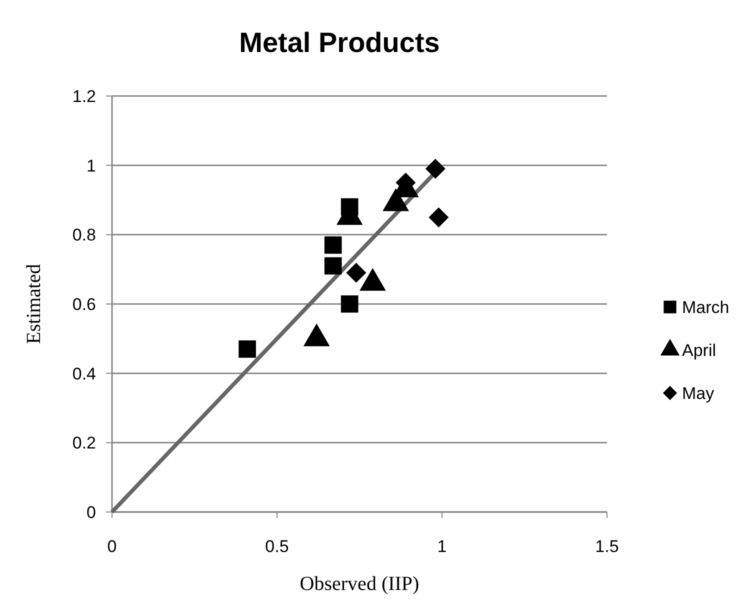 Image resolution: width=754 pixels, height=604 pixels. What do you see at coordinates (84, 374) in the screenshot?
I see `y-tick-label: 0.4` at bounding box center [84, 374].